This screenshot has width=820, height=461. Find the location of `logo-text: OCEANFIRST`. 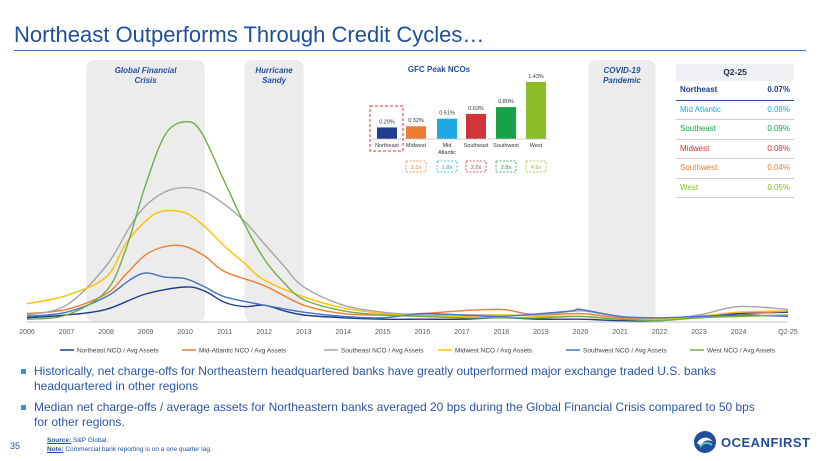

logo-text: OCEANFIRST is located at coordinates (766, 442).